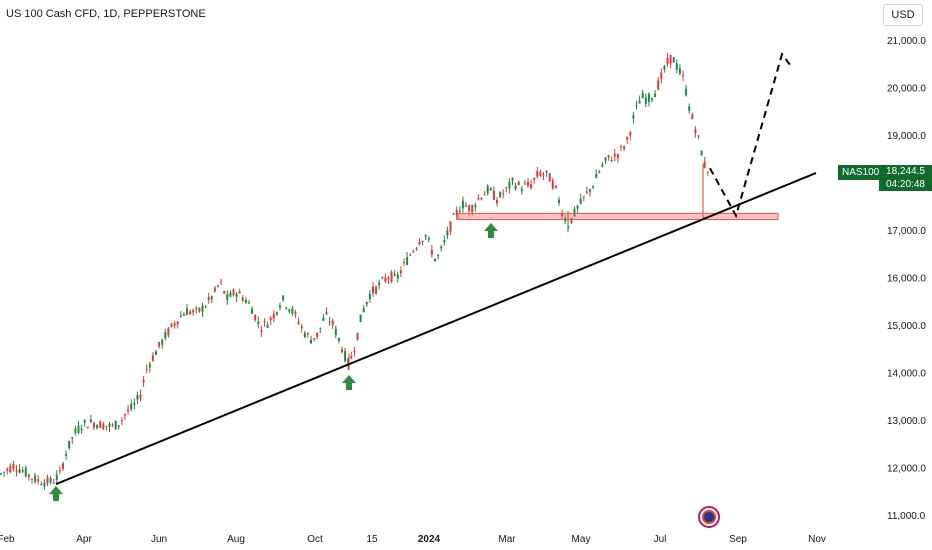  I want to click on currency-button: USD, so click(903, 15).